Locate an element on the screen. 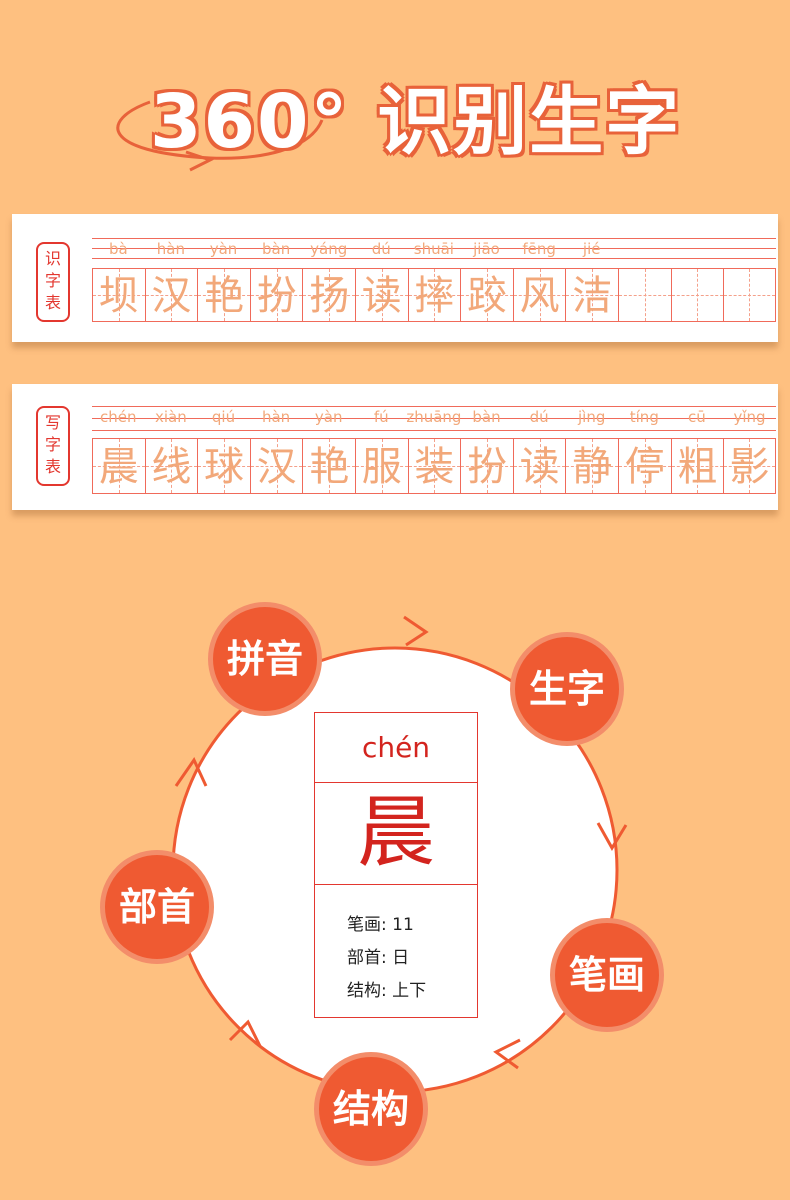 The width and height of the screenshot is (790, 1200). page-title: 360° 识别生字 is located at coordinates (416, 122).